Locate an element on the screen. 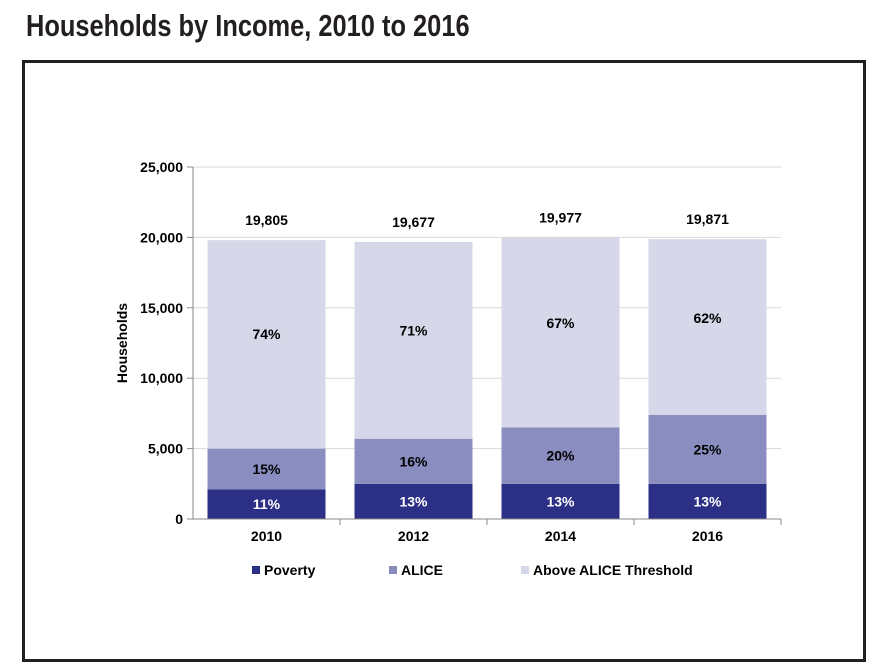 The image size is (886, 672). bar-percent-label: 74% is located at coordinates (266, 334).